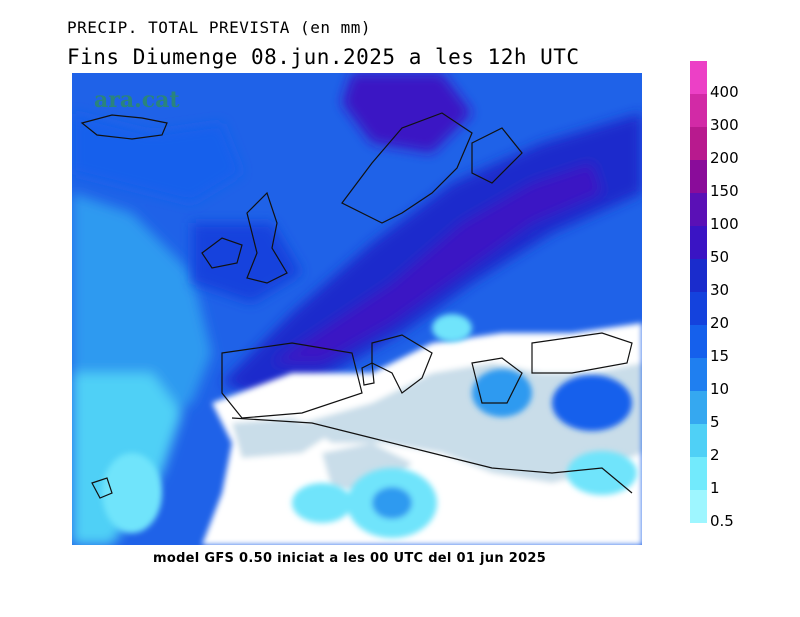 This screenshot has height=617, width=800. Describe the element at coordinates (222, 253) in the screenshot. I see `coastline-ireland` at that location.